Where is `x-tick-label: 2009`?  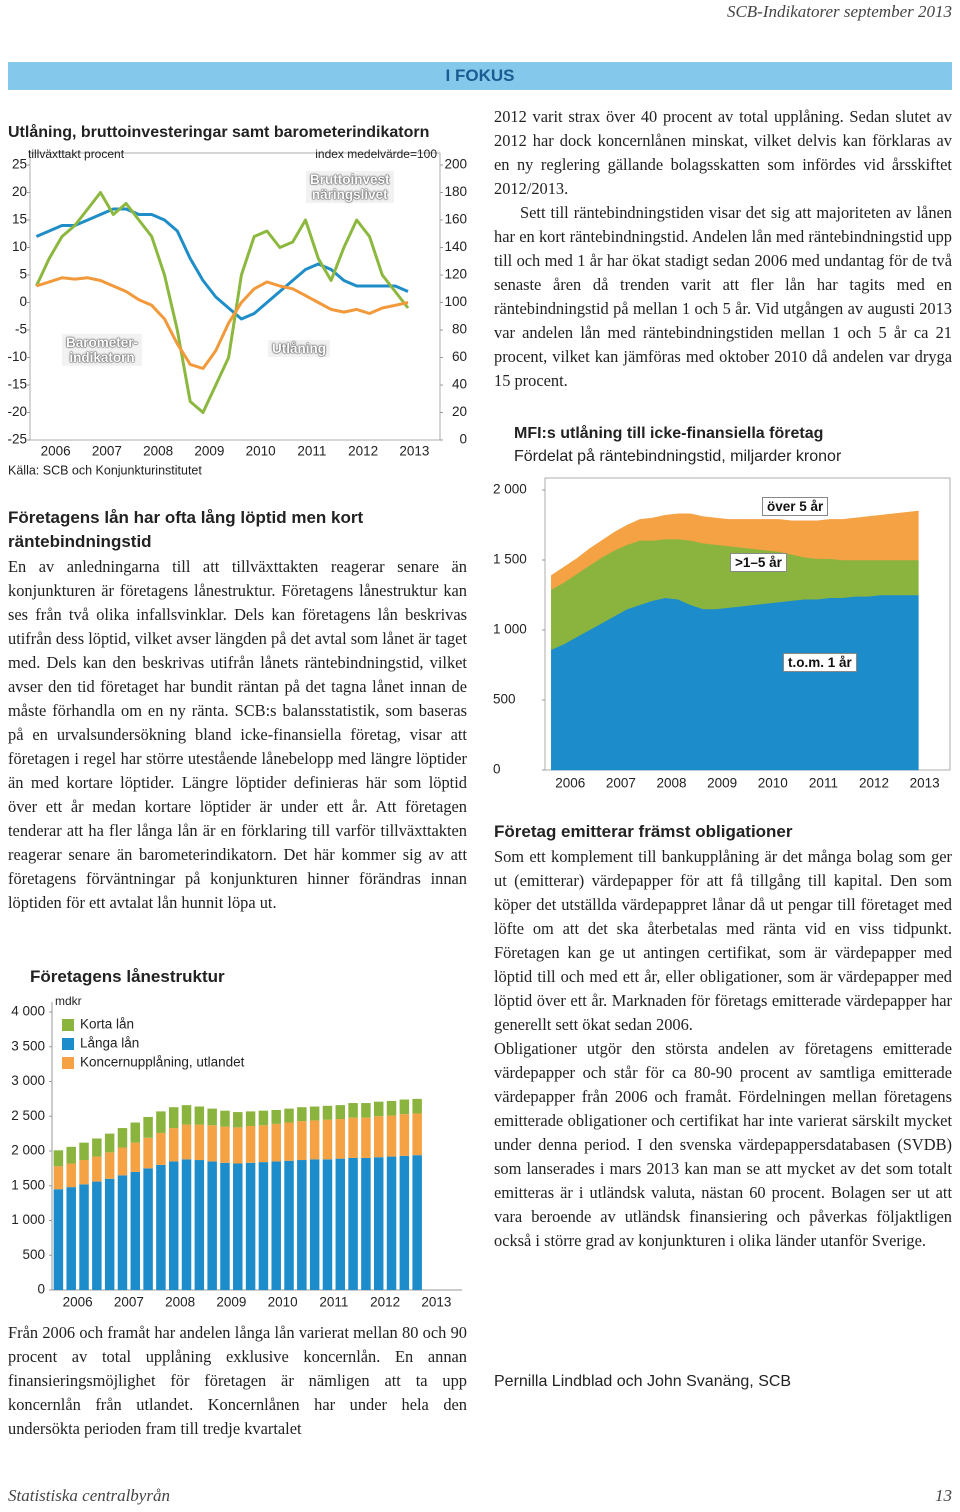
x-tick-label: 2009 is located at coordinates (722, 783).